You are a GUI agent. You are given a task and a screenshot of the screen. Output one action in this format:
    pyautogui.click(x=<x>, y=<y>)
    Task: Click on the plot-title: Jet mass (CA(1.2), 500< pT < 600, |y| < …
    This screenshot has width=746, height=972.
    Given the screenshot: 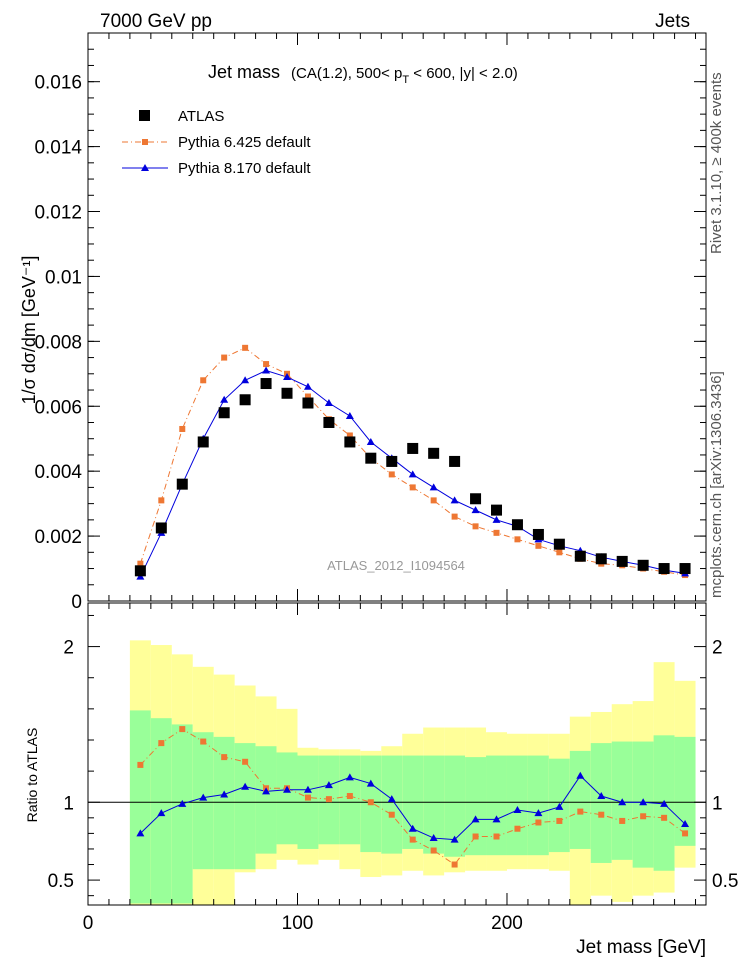 What is the action you would take?
    pyautogui.click(x=363, y=74)
    